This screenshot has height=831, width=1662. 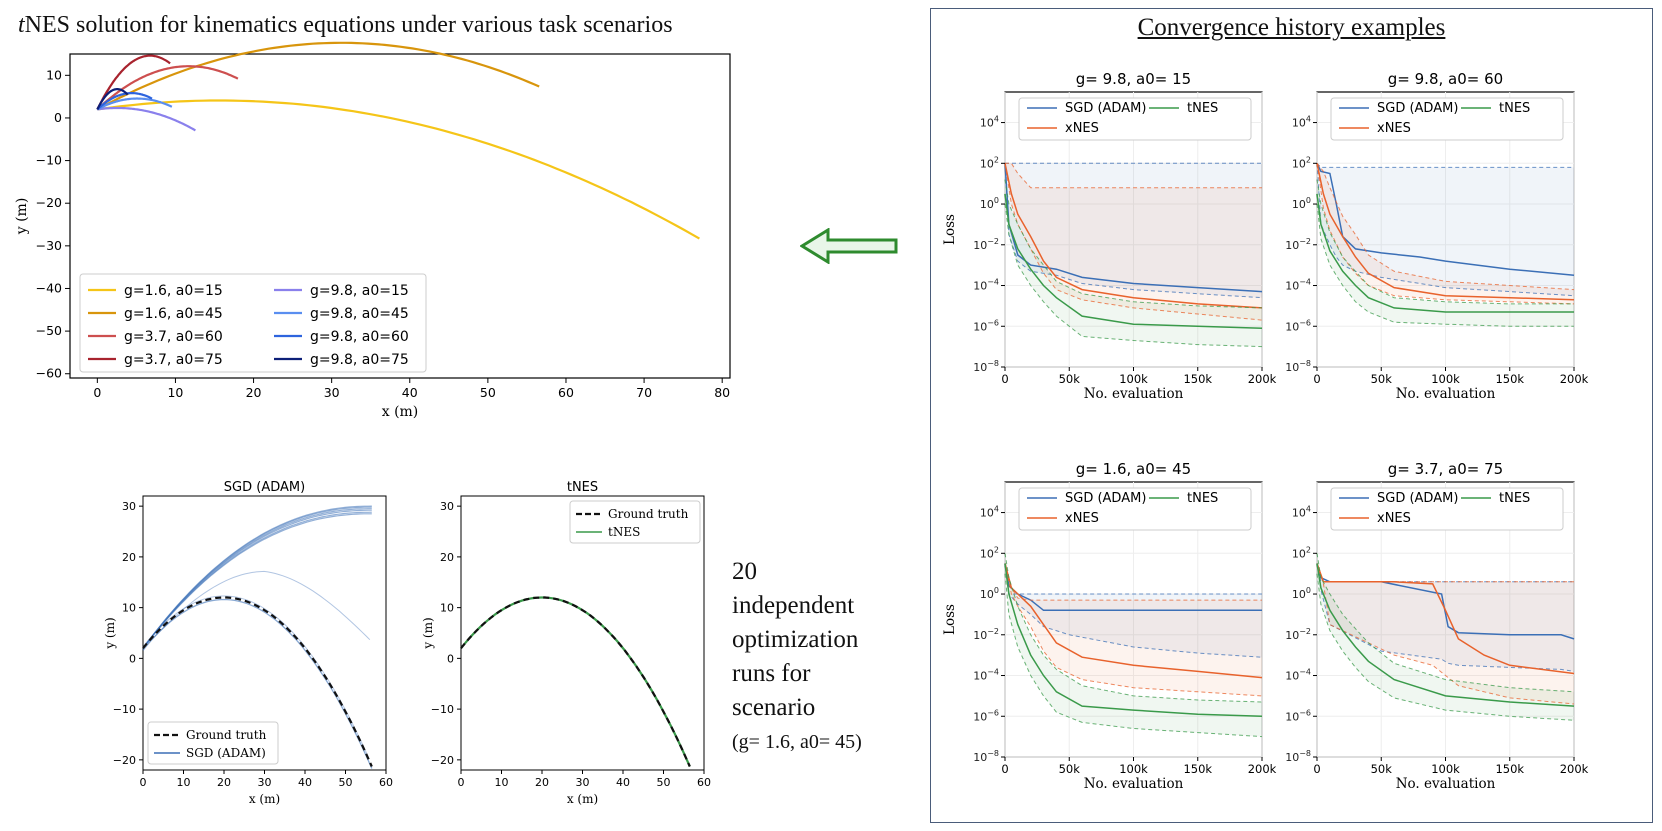 I want to click on main-title-italic: t, so click(x=21, y=25).